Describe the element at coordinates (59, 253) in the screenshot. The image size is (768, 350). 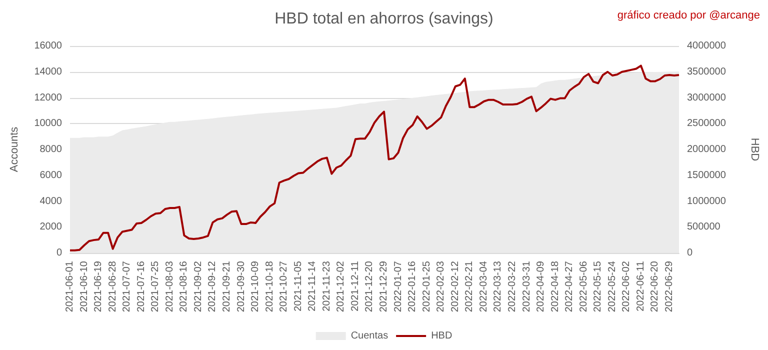
I see `y-tick-label: 0` at that location.